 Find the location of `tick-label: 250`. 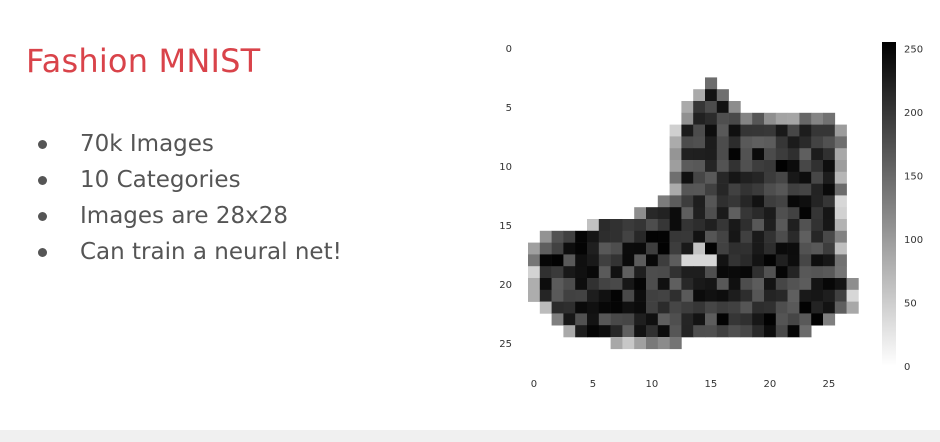

tick-label: 250 is located at coordinates (913, 49).